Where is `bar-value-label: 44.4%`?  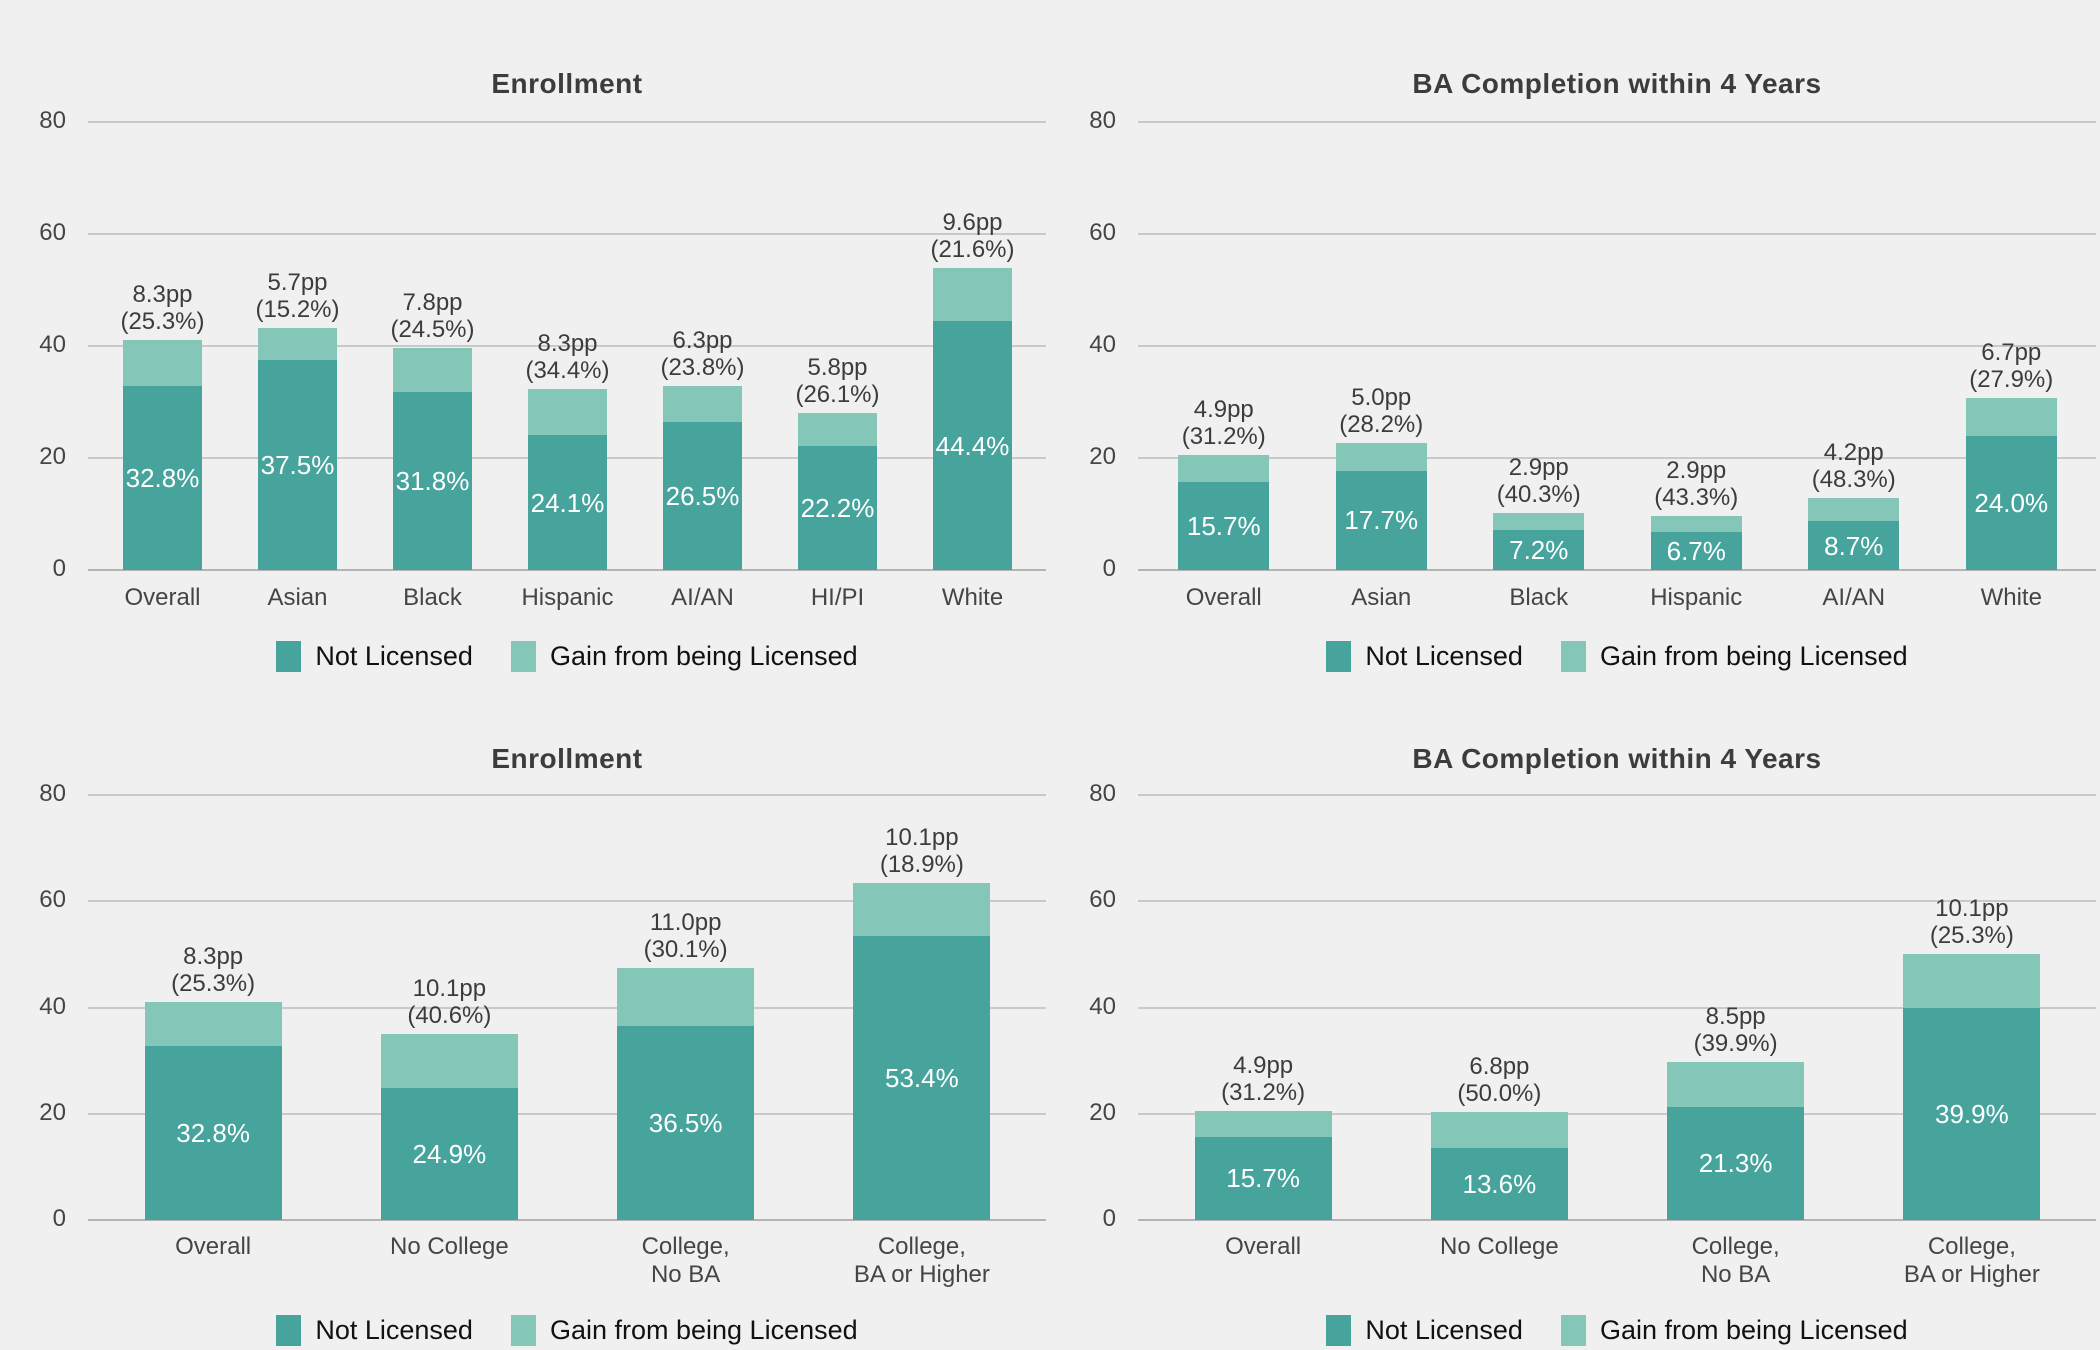
bar-value-label: 44.4% is located at coordinates (972, 445).